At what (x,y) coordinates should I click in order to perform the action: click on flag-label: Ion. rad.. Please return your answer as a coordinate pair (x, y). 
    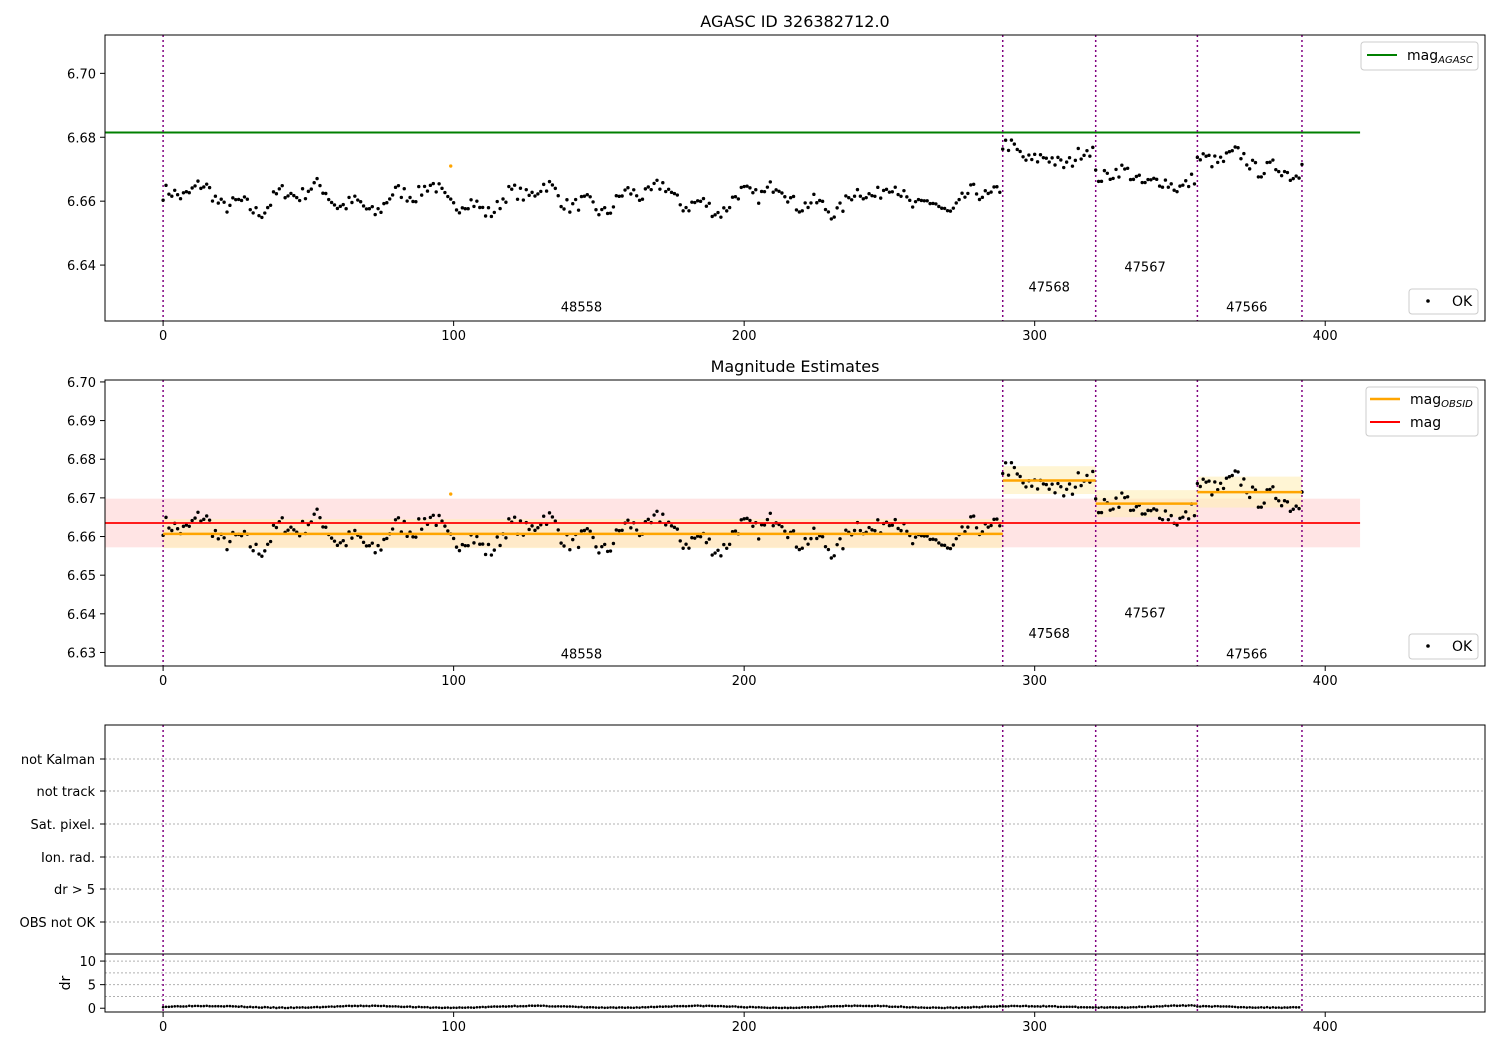
    Looking at the image, I should click on (68, 858).